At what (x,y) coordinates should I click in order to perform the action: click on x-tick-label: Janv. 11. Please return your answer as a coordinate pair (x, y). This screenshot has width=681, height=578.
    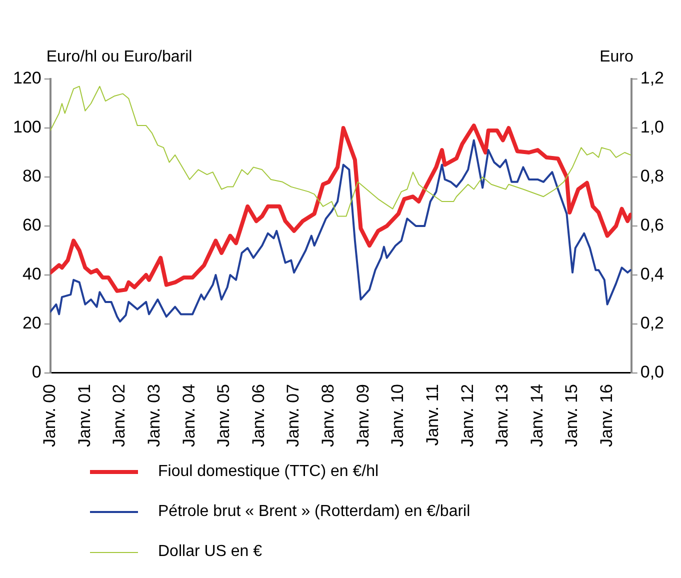
    Looking at the image, I should click on (432, 415).